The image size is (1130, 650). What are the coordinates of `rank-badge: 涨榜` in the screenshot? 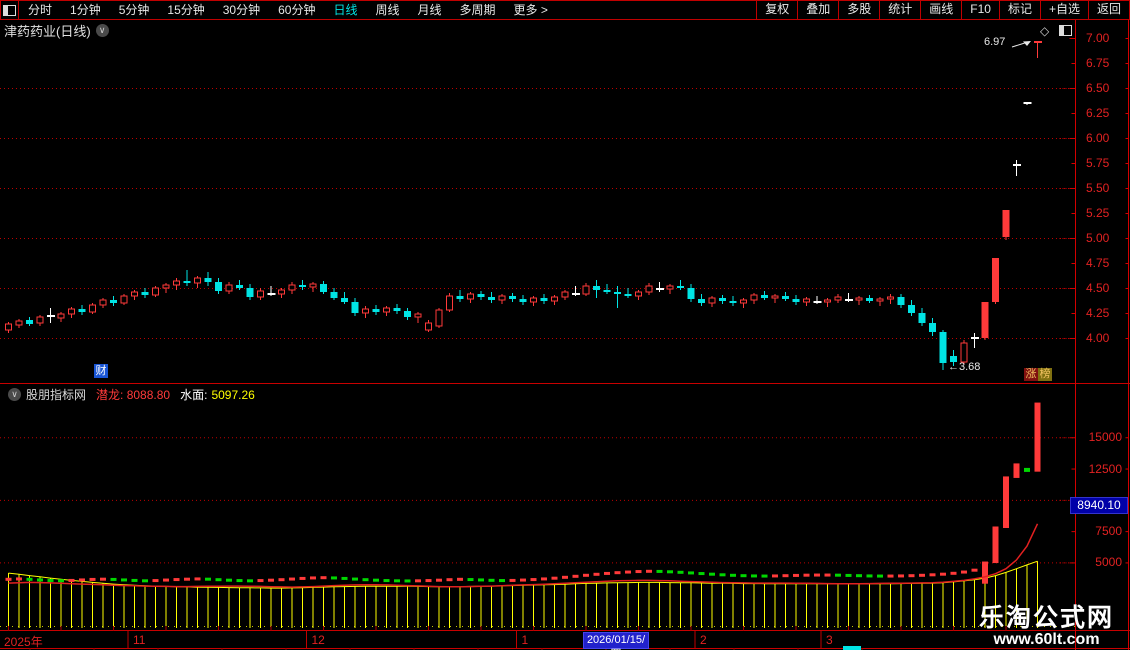 It's located at (1038, 374).